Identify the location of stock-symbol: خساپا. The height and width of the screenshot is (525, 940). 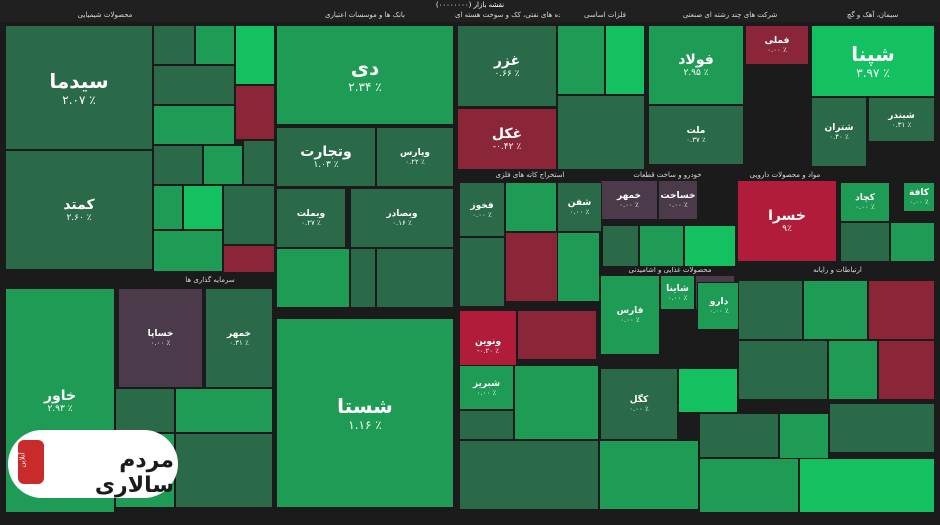
(160, 334).